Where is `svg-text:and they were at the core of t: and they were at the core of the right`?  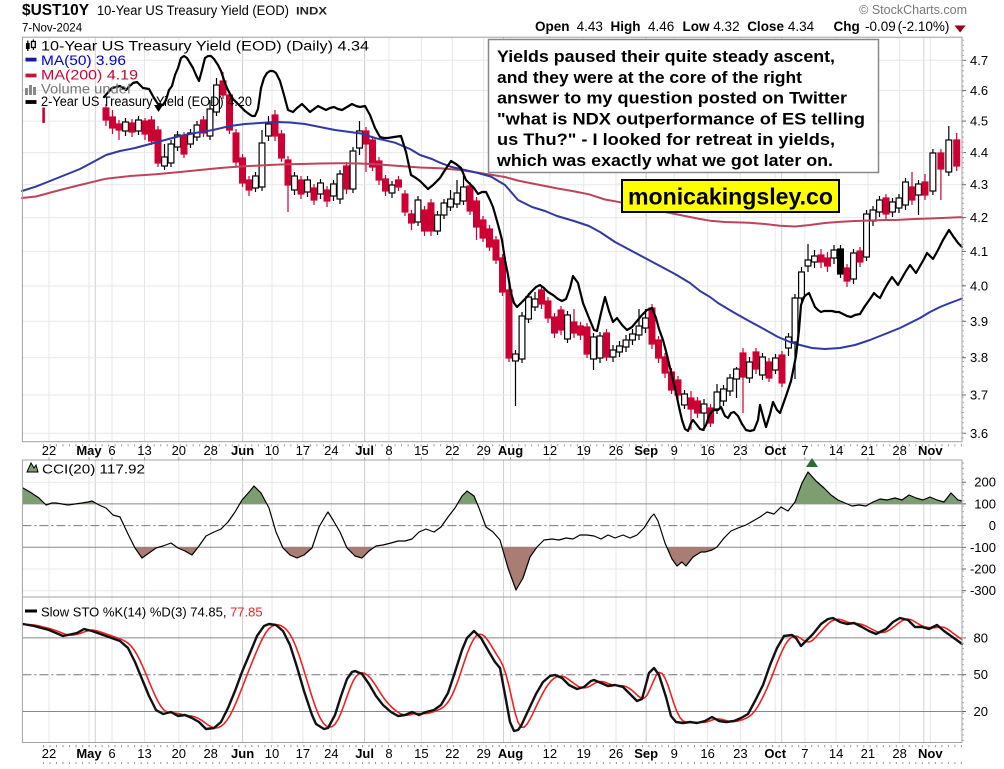 svg-text:and they were at the core of t: and they were at the core of the right is located at coordinates (649, 77).